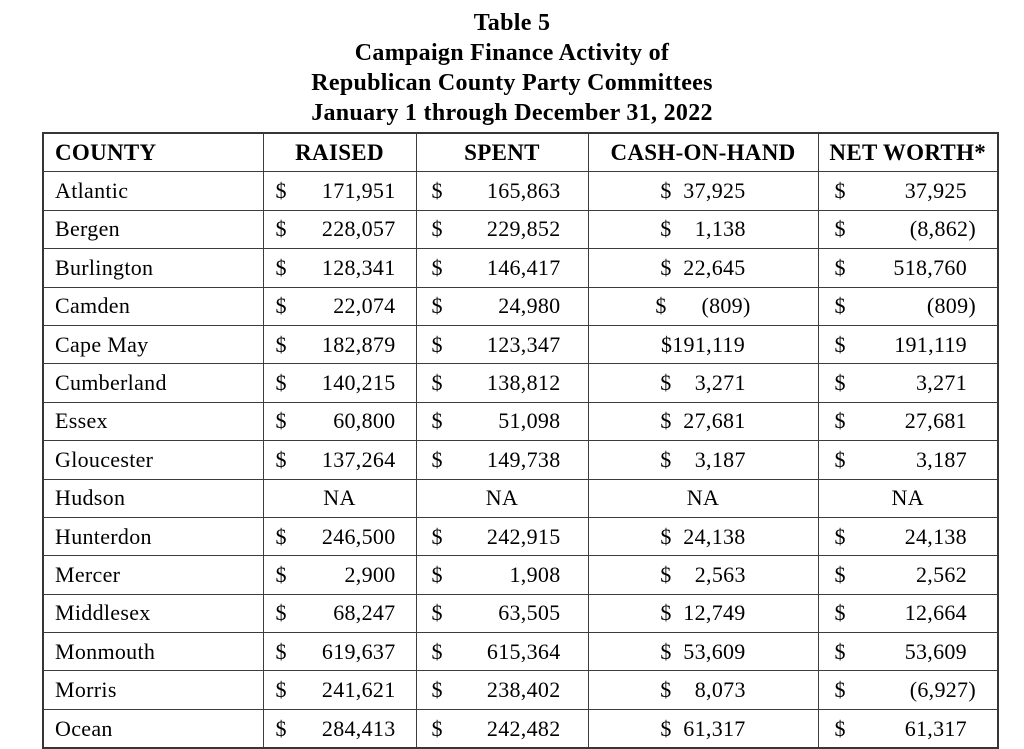  Describe the element at coordinates (358, 536) in the screenshot. I see `raised-value: 246,500` at that location.